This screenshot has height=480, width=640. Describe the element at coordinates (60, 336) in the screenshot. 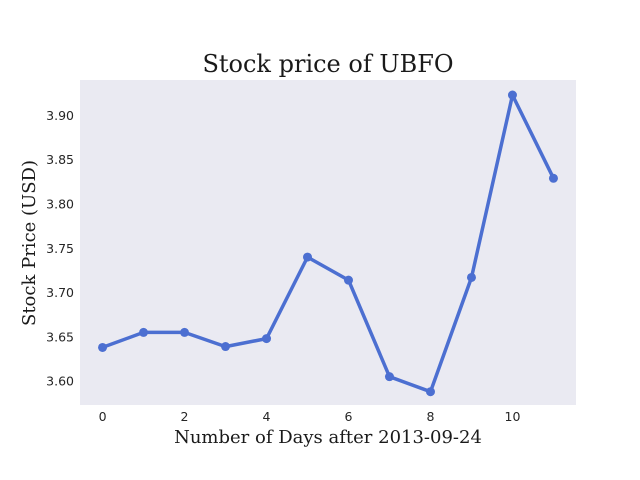

I see `y-tick-label: 3.65` at that location.